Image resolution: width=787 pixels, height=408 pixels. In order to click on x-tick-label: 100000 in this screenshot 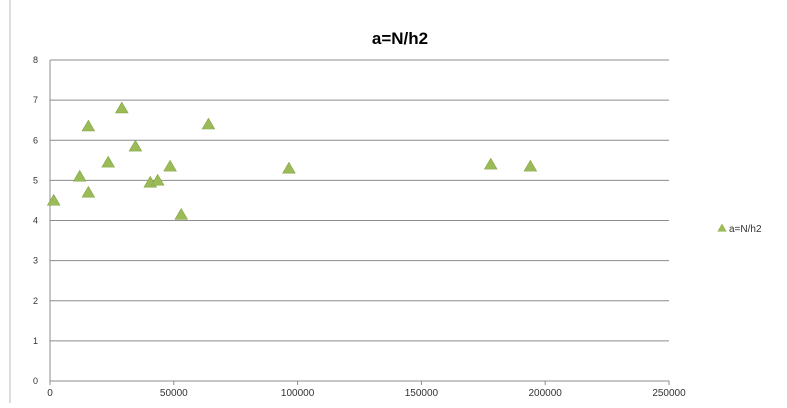, I will do `click(298, 393)`.